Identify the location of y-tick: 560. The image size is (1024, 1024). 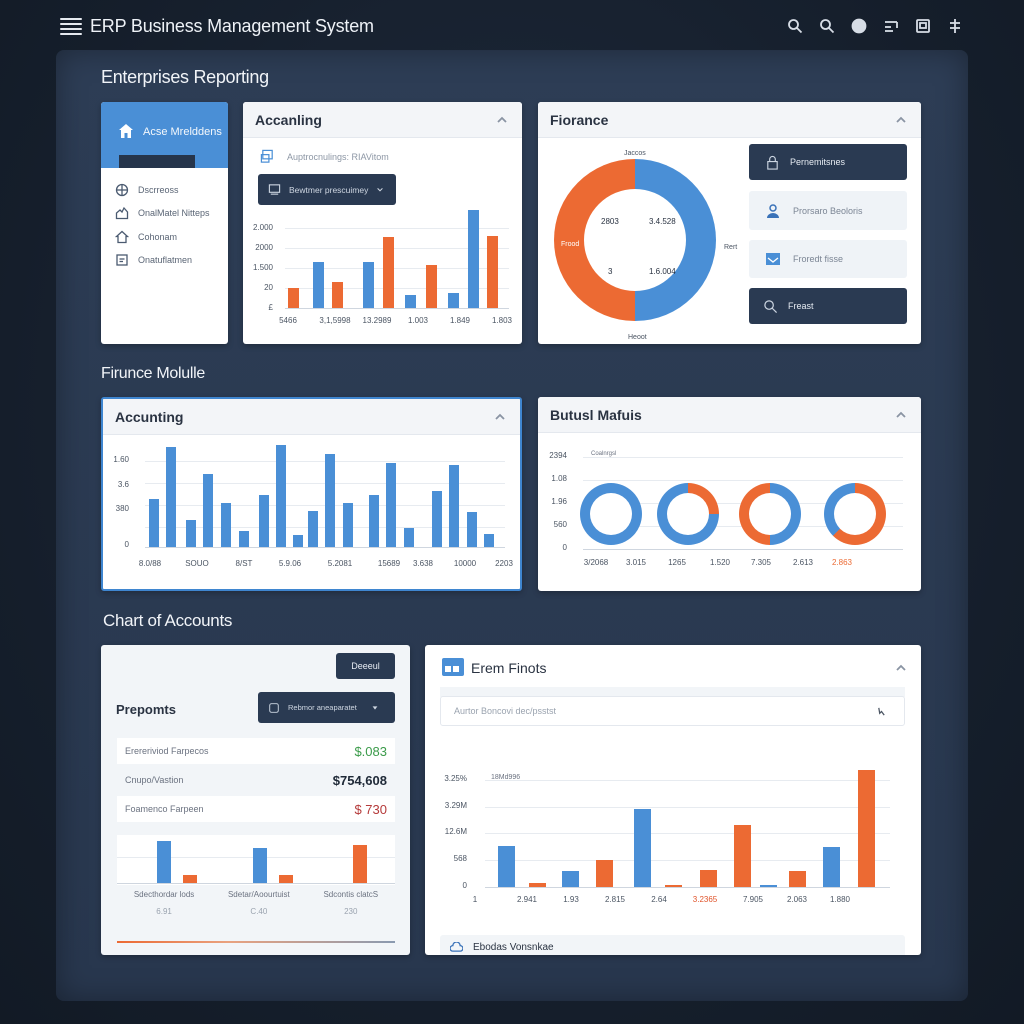
(560, 524).